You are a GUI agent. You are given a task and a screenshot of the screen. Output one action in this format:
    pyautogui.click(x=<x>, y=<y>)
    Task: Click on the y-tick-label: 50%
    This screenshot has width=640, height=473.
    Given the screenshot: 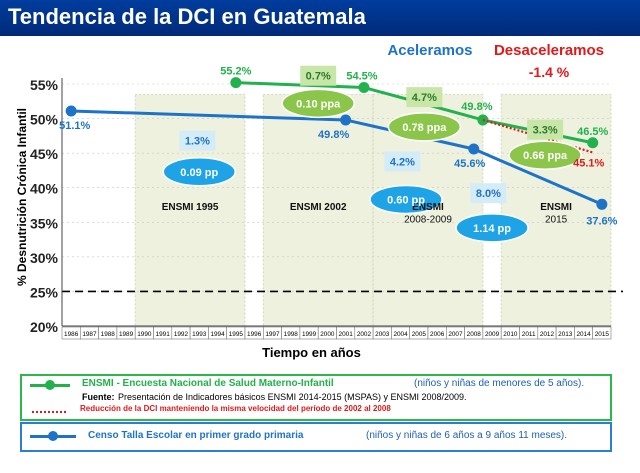 What is the action you would take?
    pyautogui.click(x=44, y=120)
    